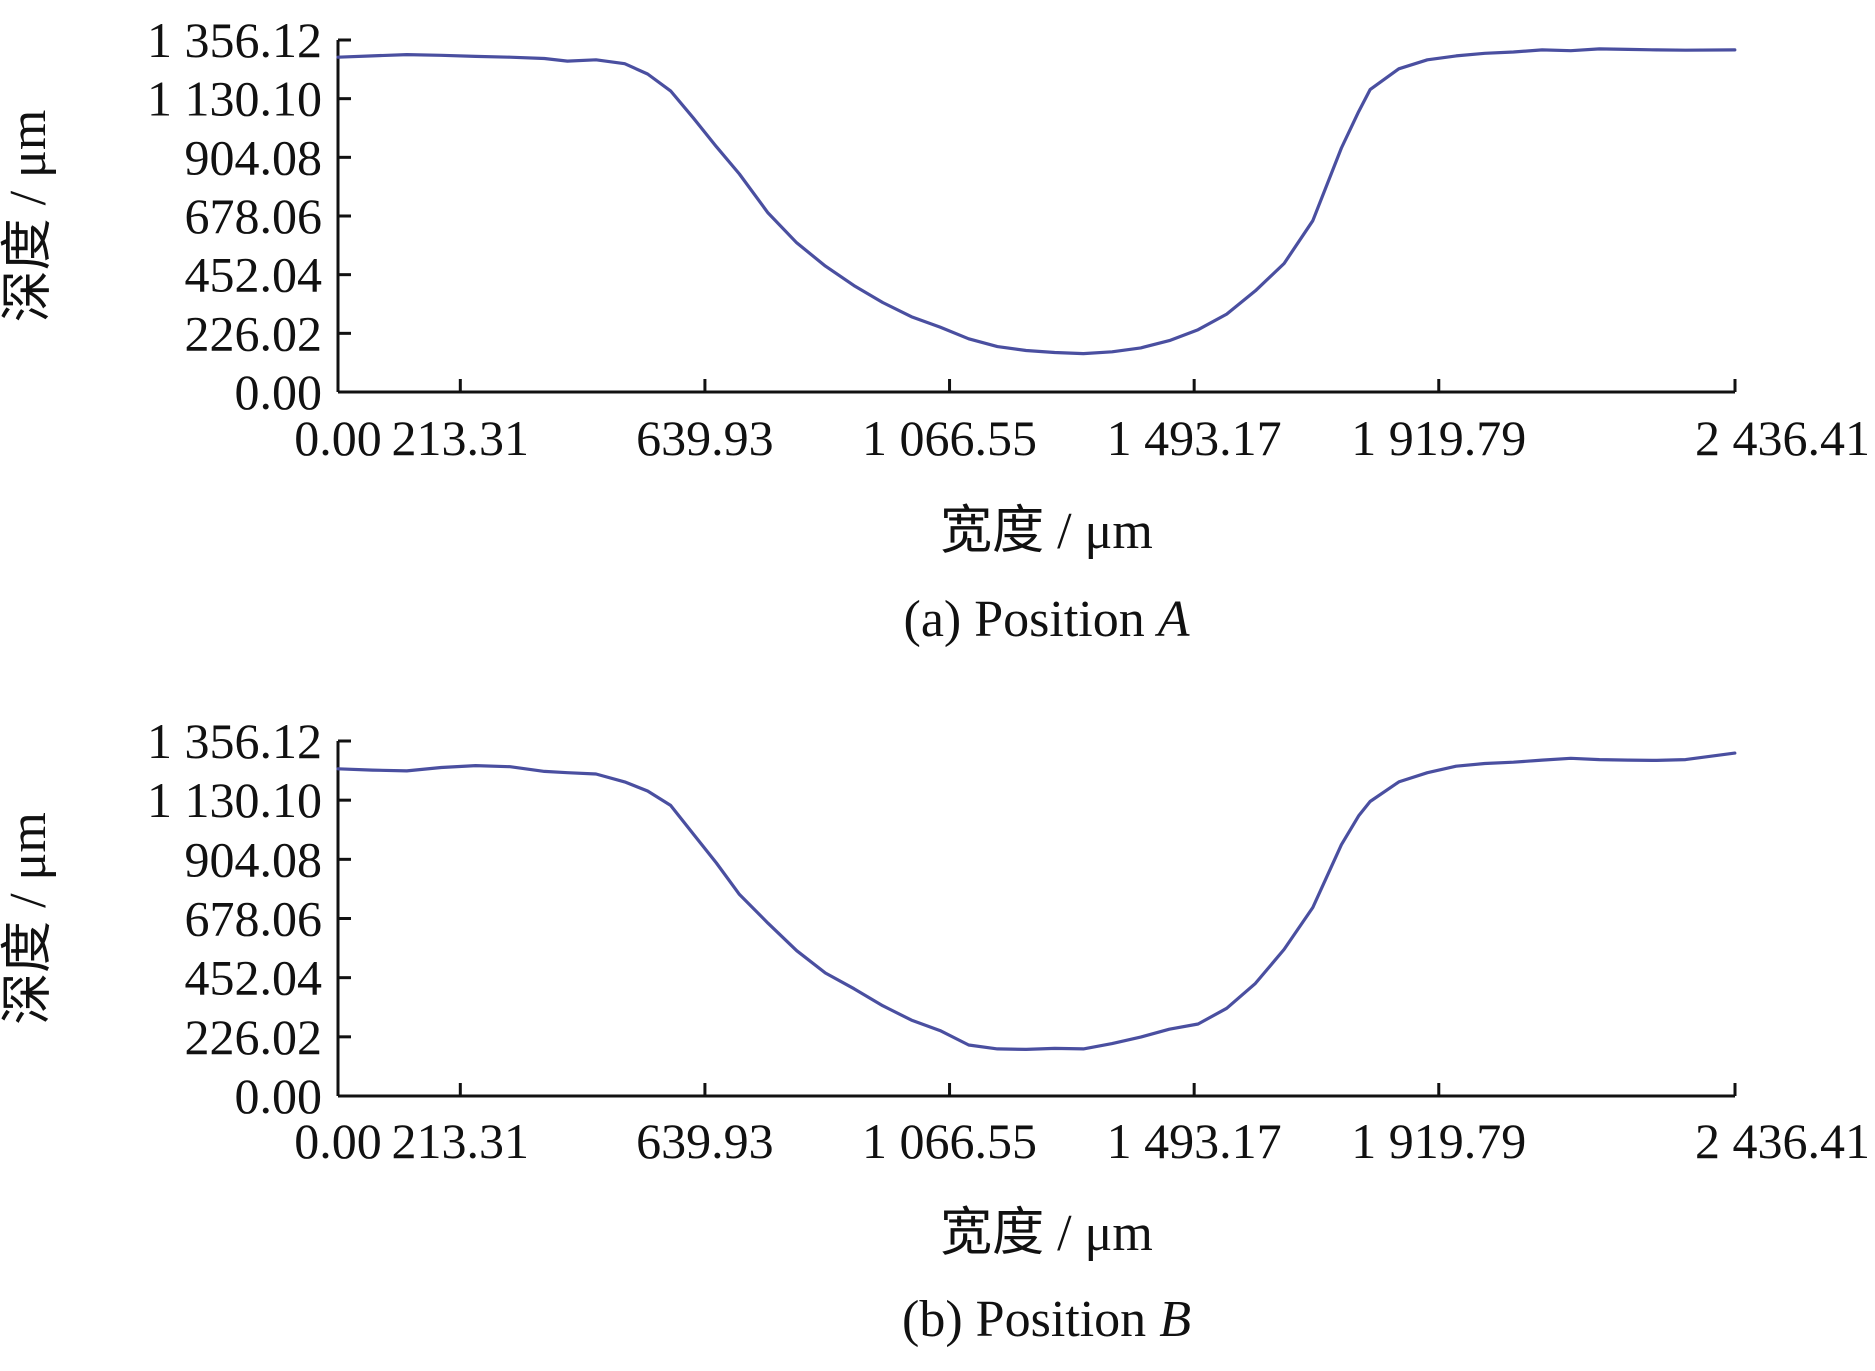 The image size is (1875, 1371). What do you see at coordinates (1172, 619) in the screenshot?
I see `caption-position-letter: A` at bounding box center [1172, 619].